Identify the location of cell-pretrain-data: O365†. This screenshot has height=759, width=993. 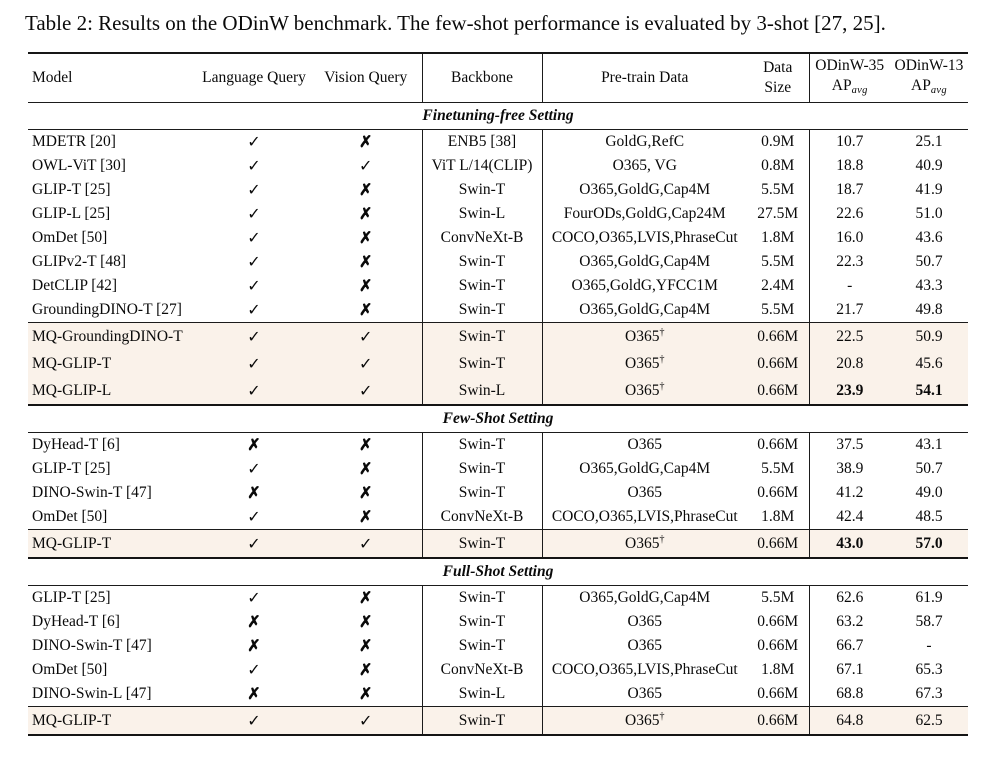
(644, 363).